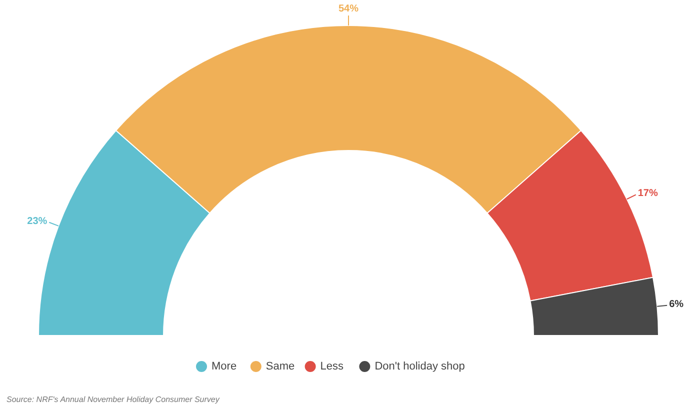 This screenshot has width=700, height=409. What do you see at coordinates (37, 221) in the screenshot?
I see `data-label: 23%` at bounding box center [37, 221].